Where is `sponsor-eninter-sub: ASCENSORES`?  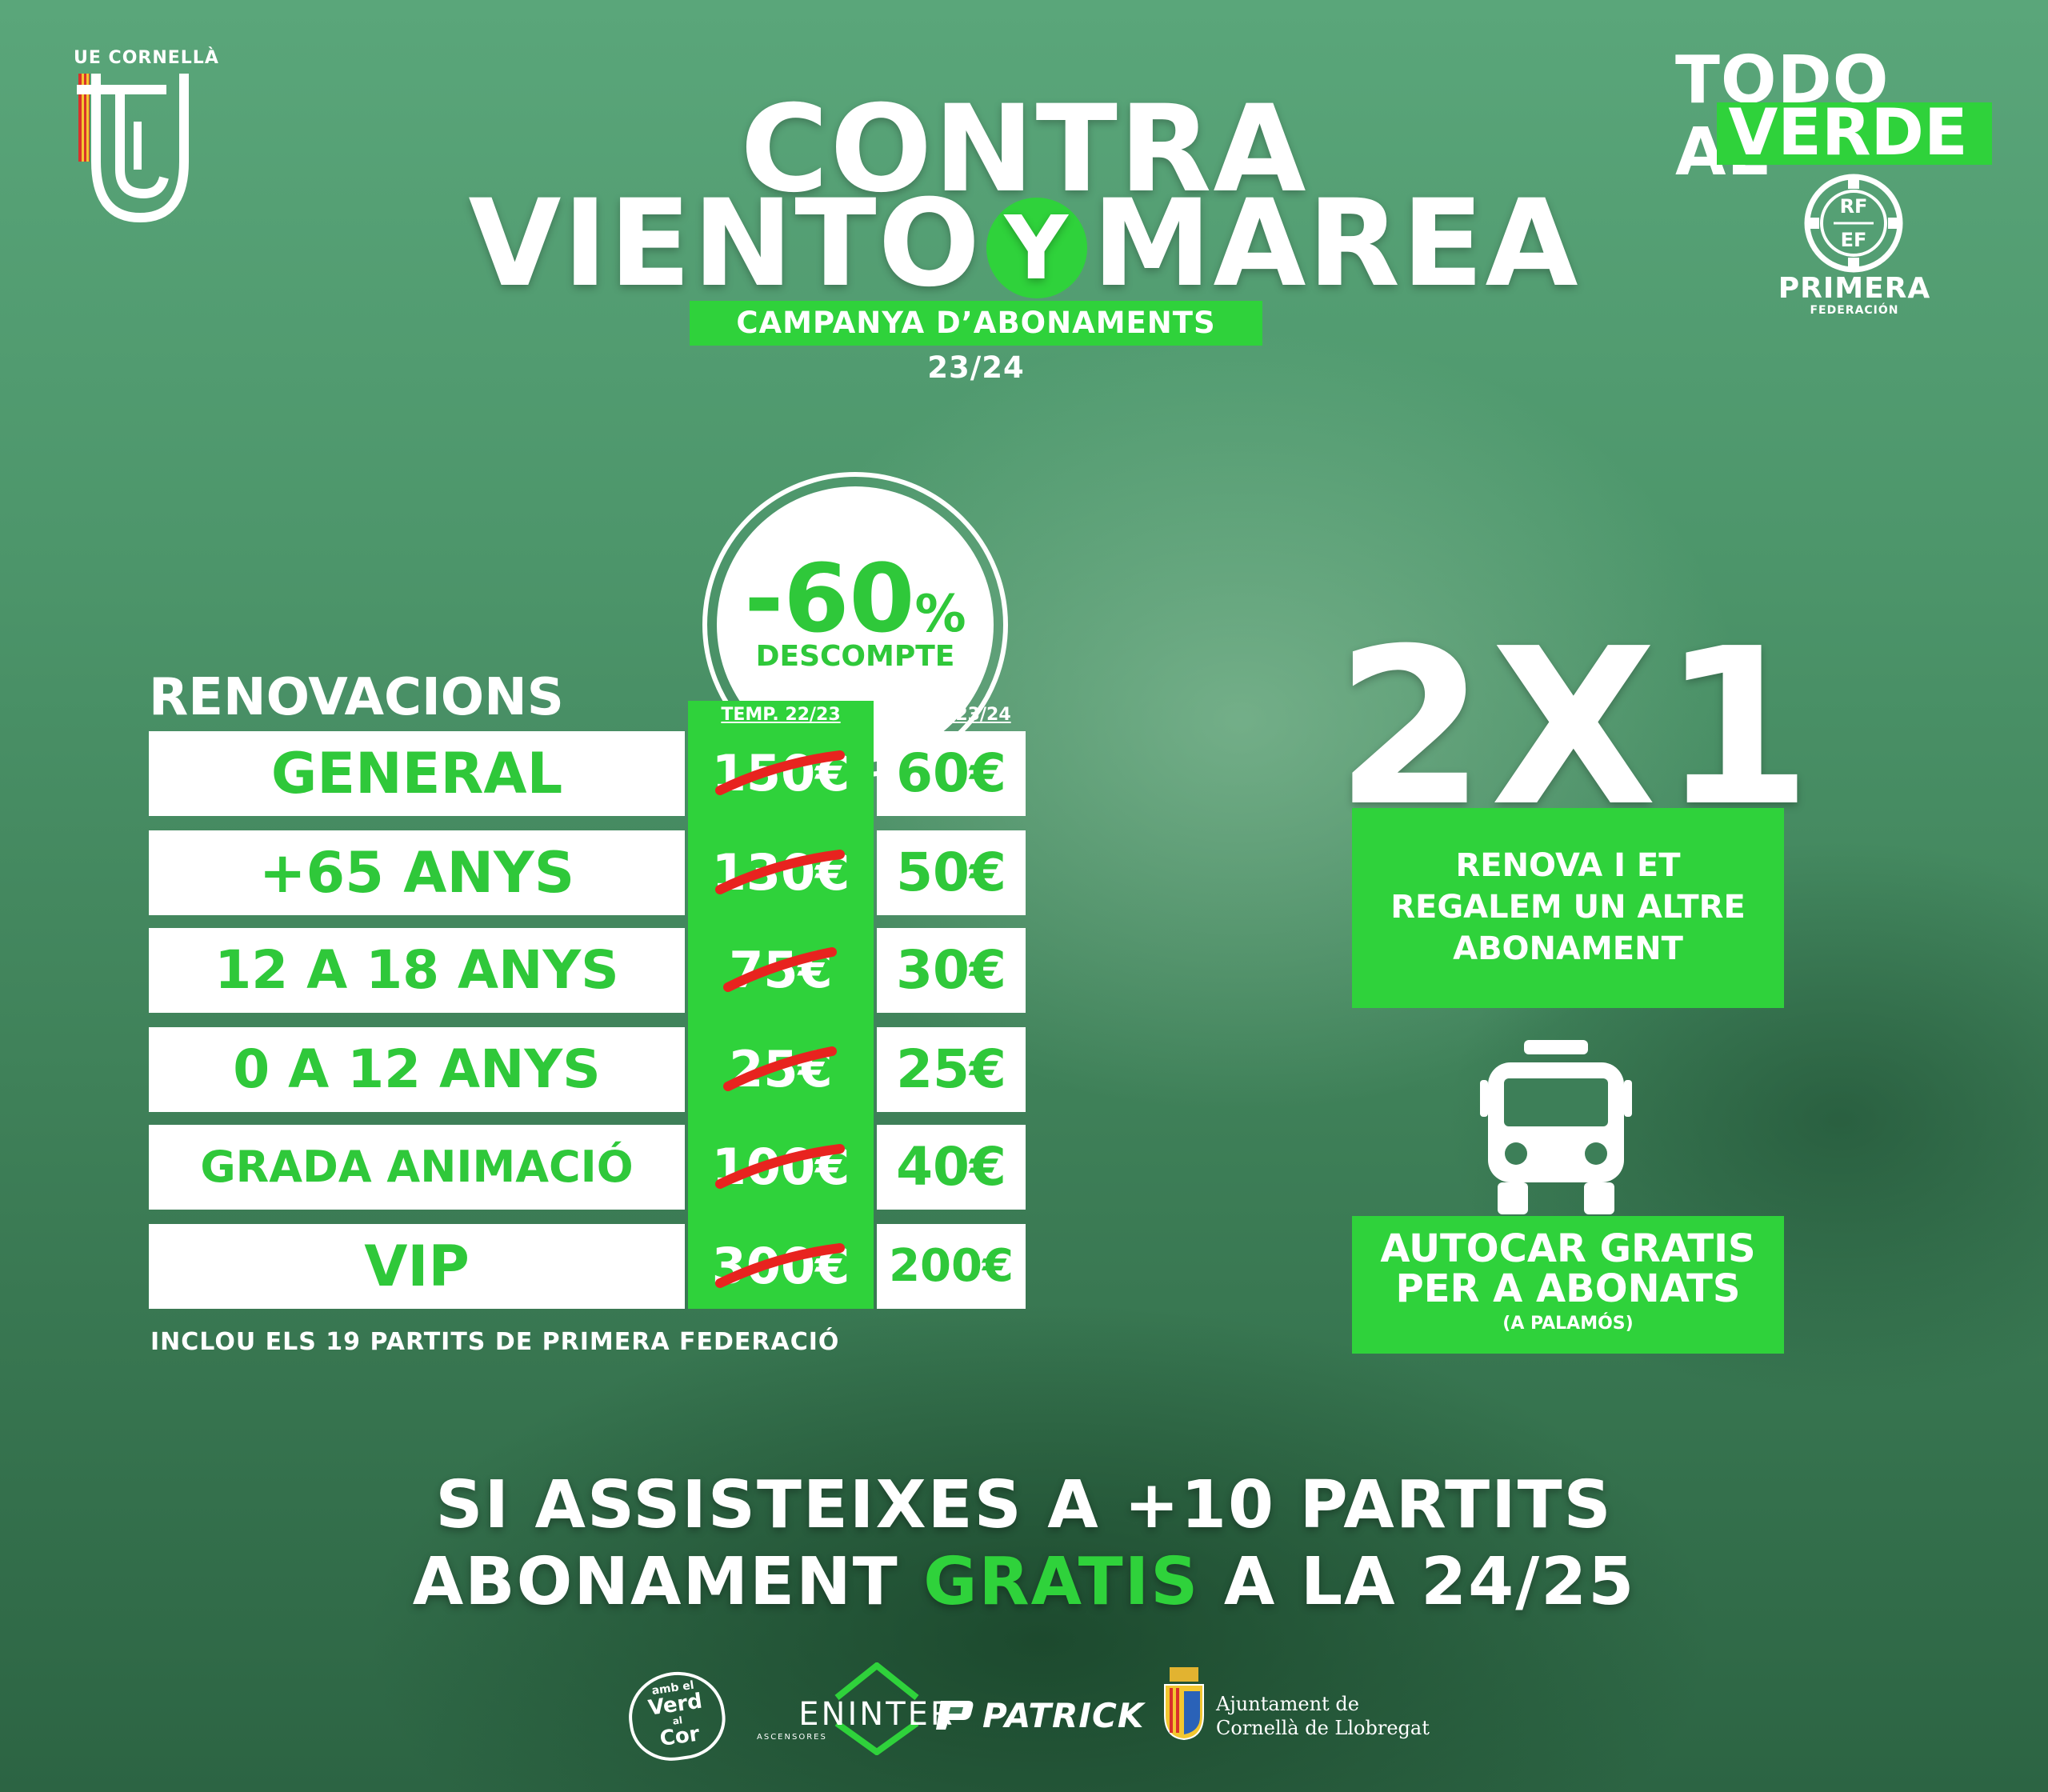
sponsor-eninter-sub: ASCENSORES is located at coordinates (792, 1737).